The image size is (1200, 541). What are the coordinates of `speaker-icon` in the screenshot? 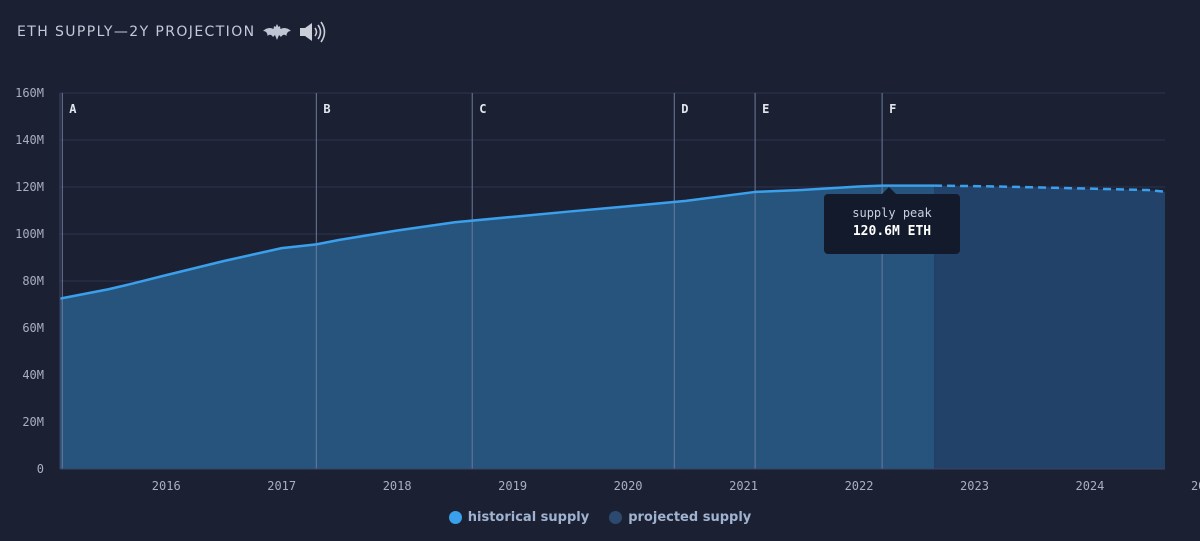 It's located at (313, 32).